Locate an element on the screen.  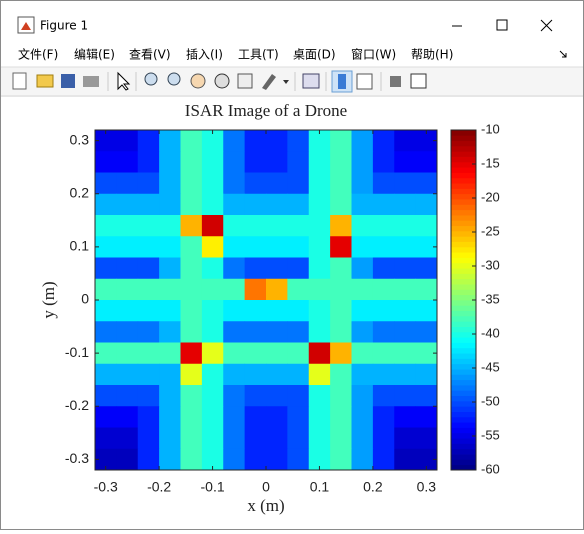
save-button is located at coordinates (68, 81).